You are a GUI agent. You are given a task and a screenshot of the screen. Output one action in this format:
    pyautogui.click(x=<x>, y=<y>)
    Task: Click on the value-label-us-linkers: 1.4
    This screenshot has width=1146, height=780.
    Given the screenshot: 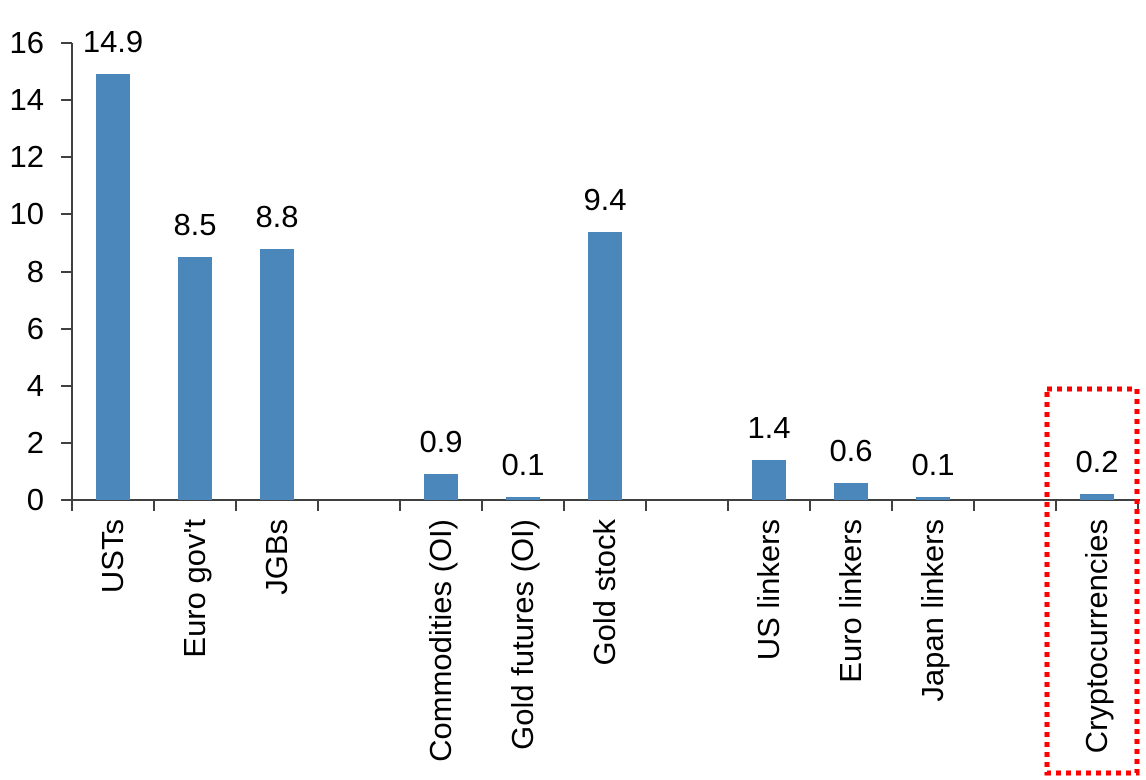 What is the action you would take?
    pyautogui.click(x=769, y=427)
    